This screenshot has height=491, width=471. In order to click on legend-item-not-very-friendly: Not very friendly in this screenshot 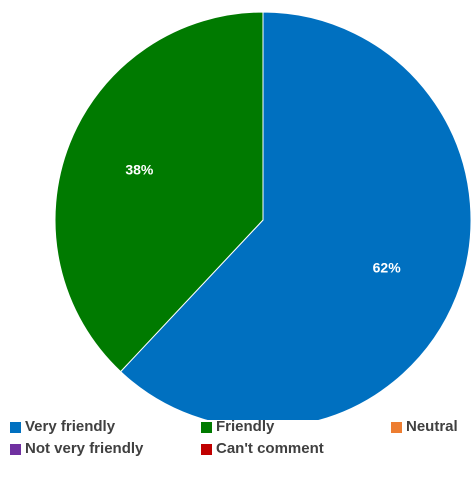, I will do `click(76, 449)`.